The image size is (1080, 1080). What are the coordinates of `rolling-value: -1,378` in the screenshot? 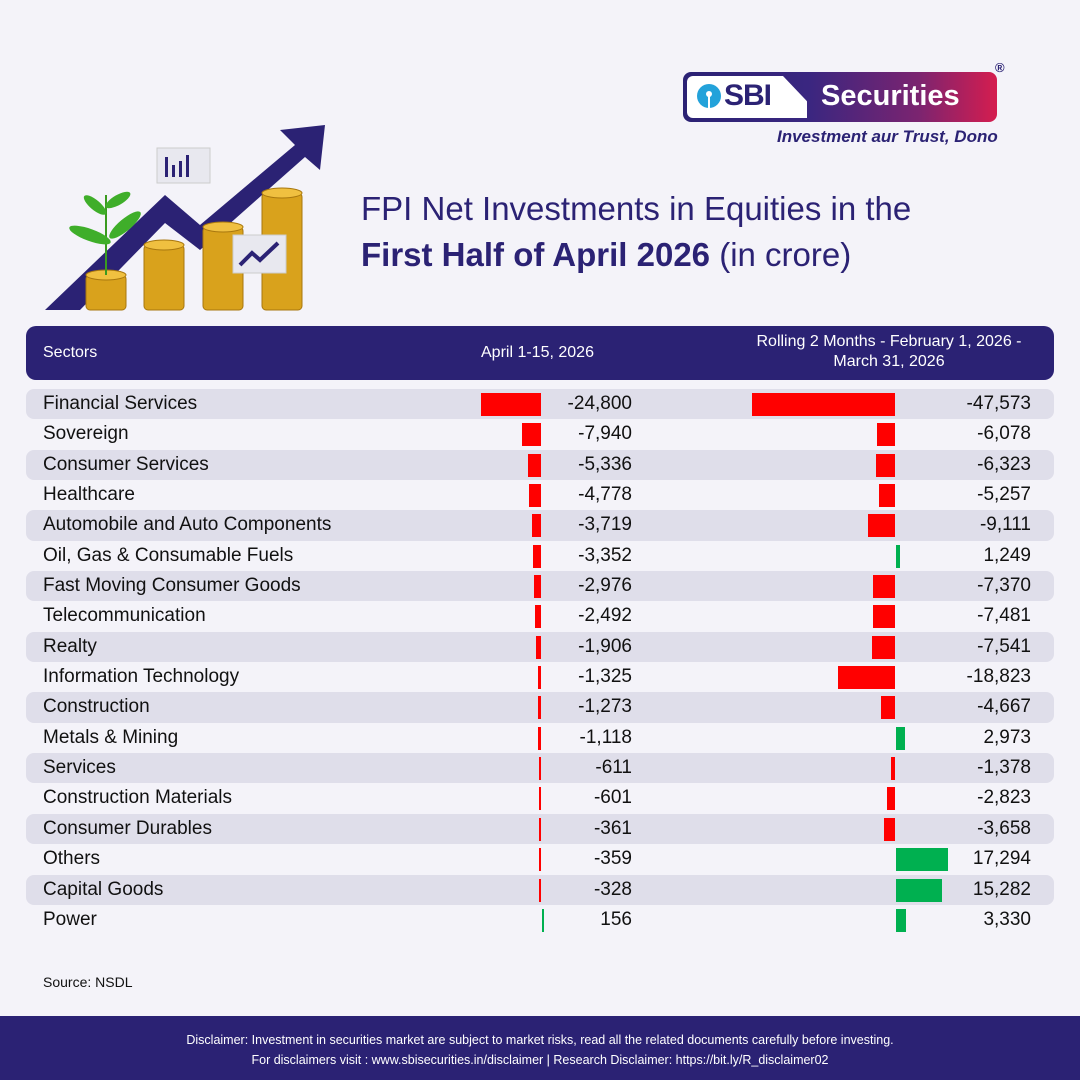 It's located at (1004, 768).